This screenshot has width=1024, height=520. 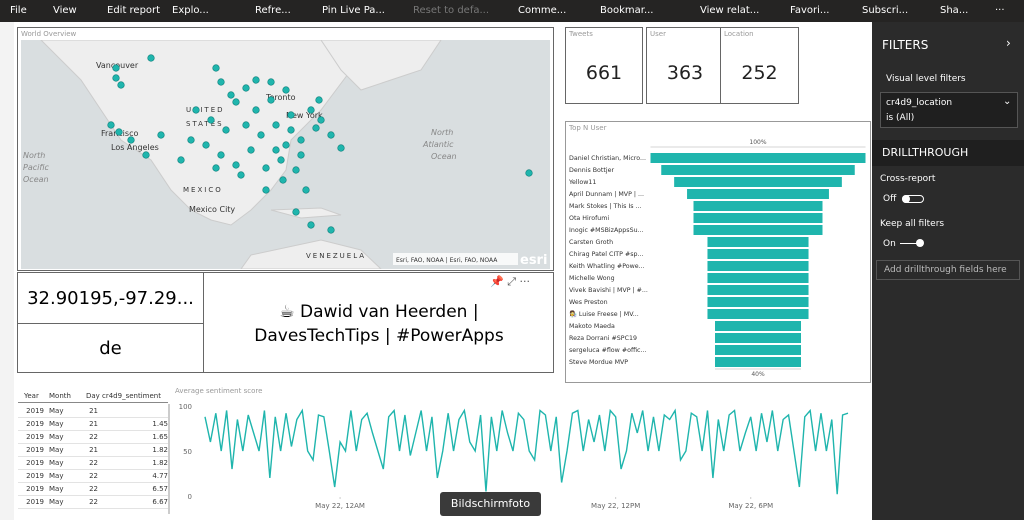 I want to click on land, so click(x=306, y=213).